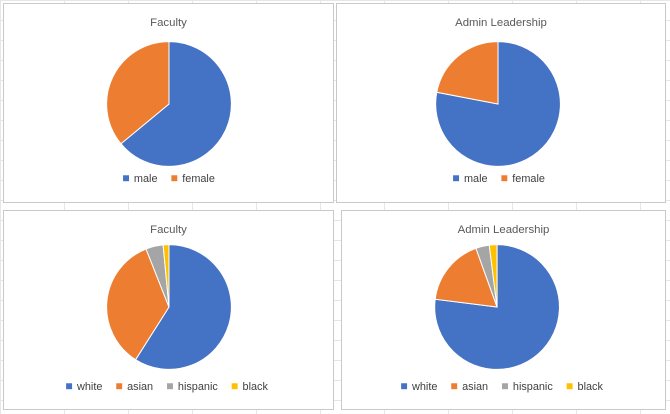 The image size is (670, 414). I want to click on pie-chart: Faculty male female, so click(169, 101).